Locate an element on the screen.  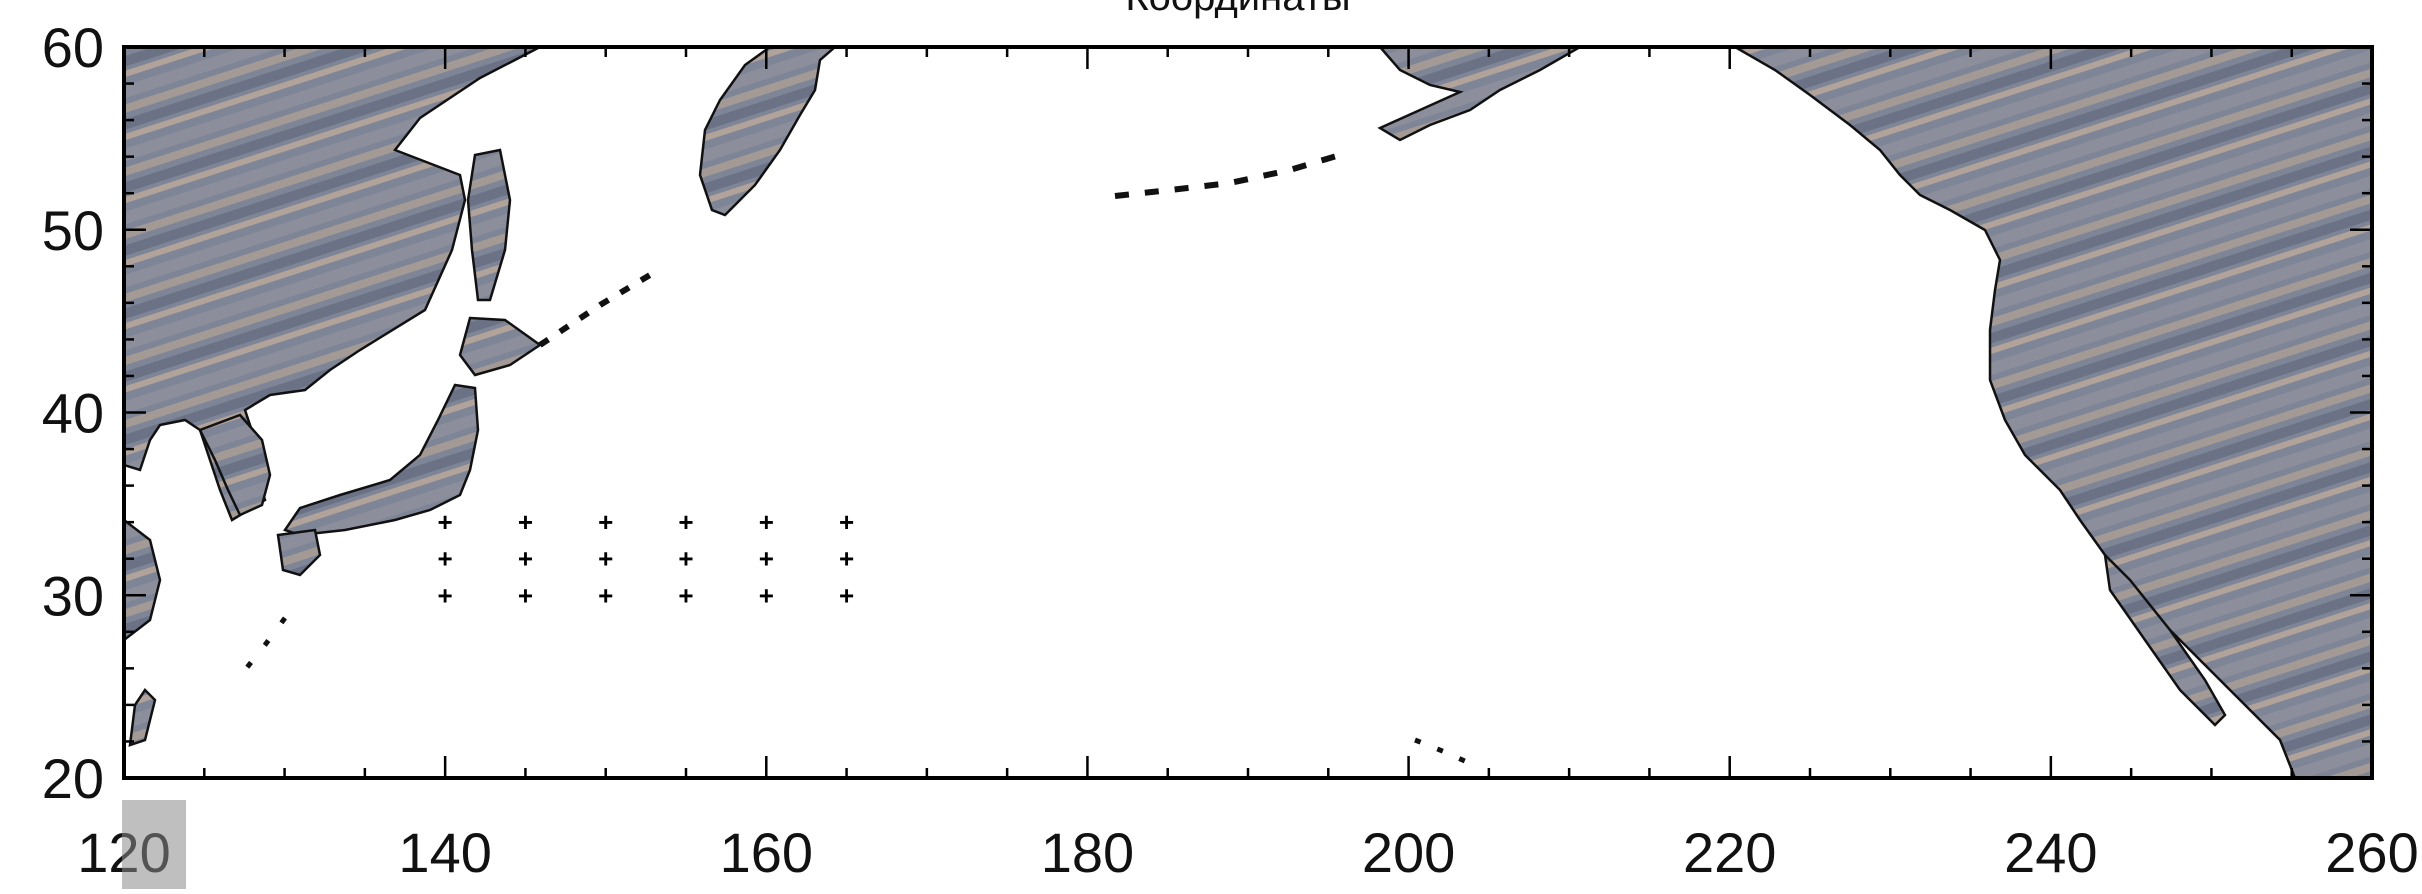
ryukyu-islands is located at coordinates (265, 644).